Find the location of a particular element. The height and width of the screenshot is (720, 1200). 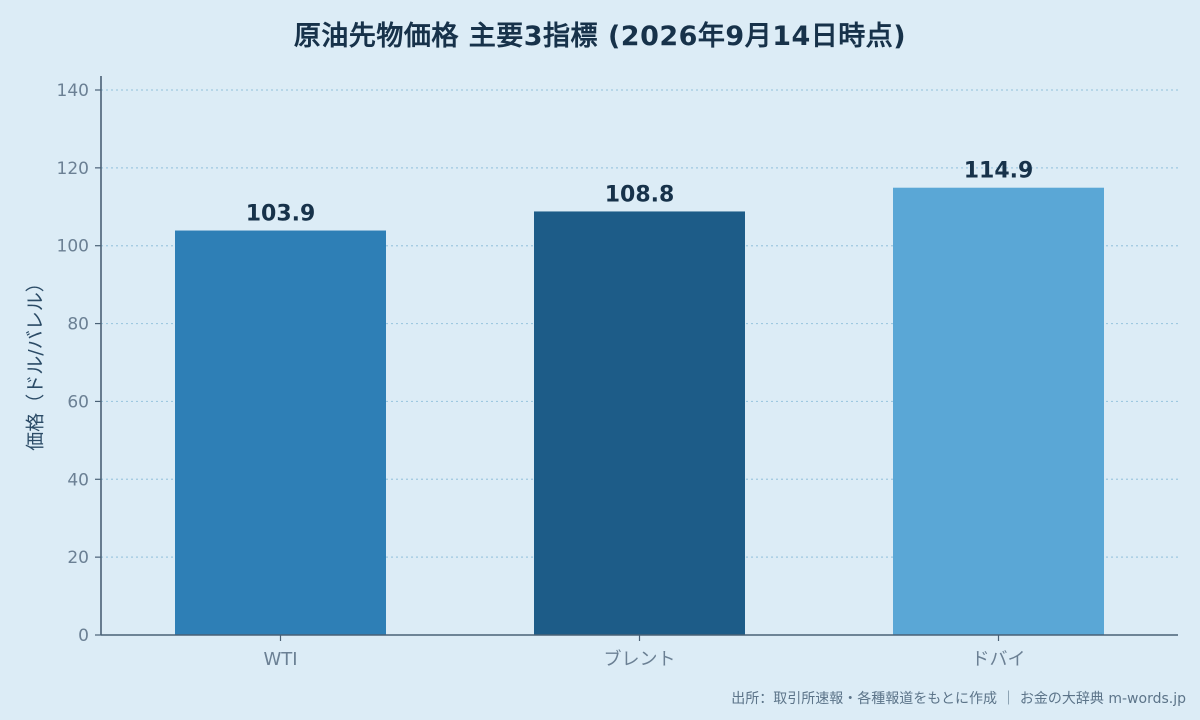

x-tick-label: WTI is located at coordinates (280, 659).